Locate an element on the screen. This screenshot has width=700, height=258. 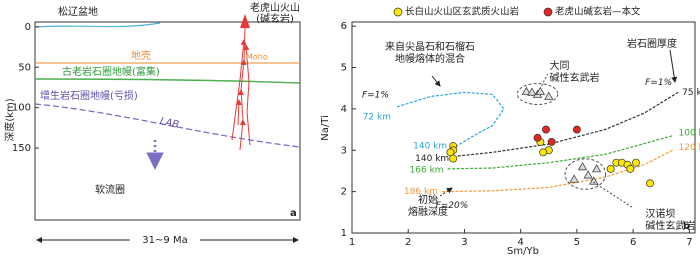
y-tick-label: 4 is located at coordinates (344, 109).